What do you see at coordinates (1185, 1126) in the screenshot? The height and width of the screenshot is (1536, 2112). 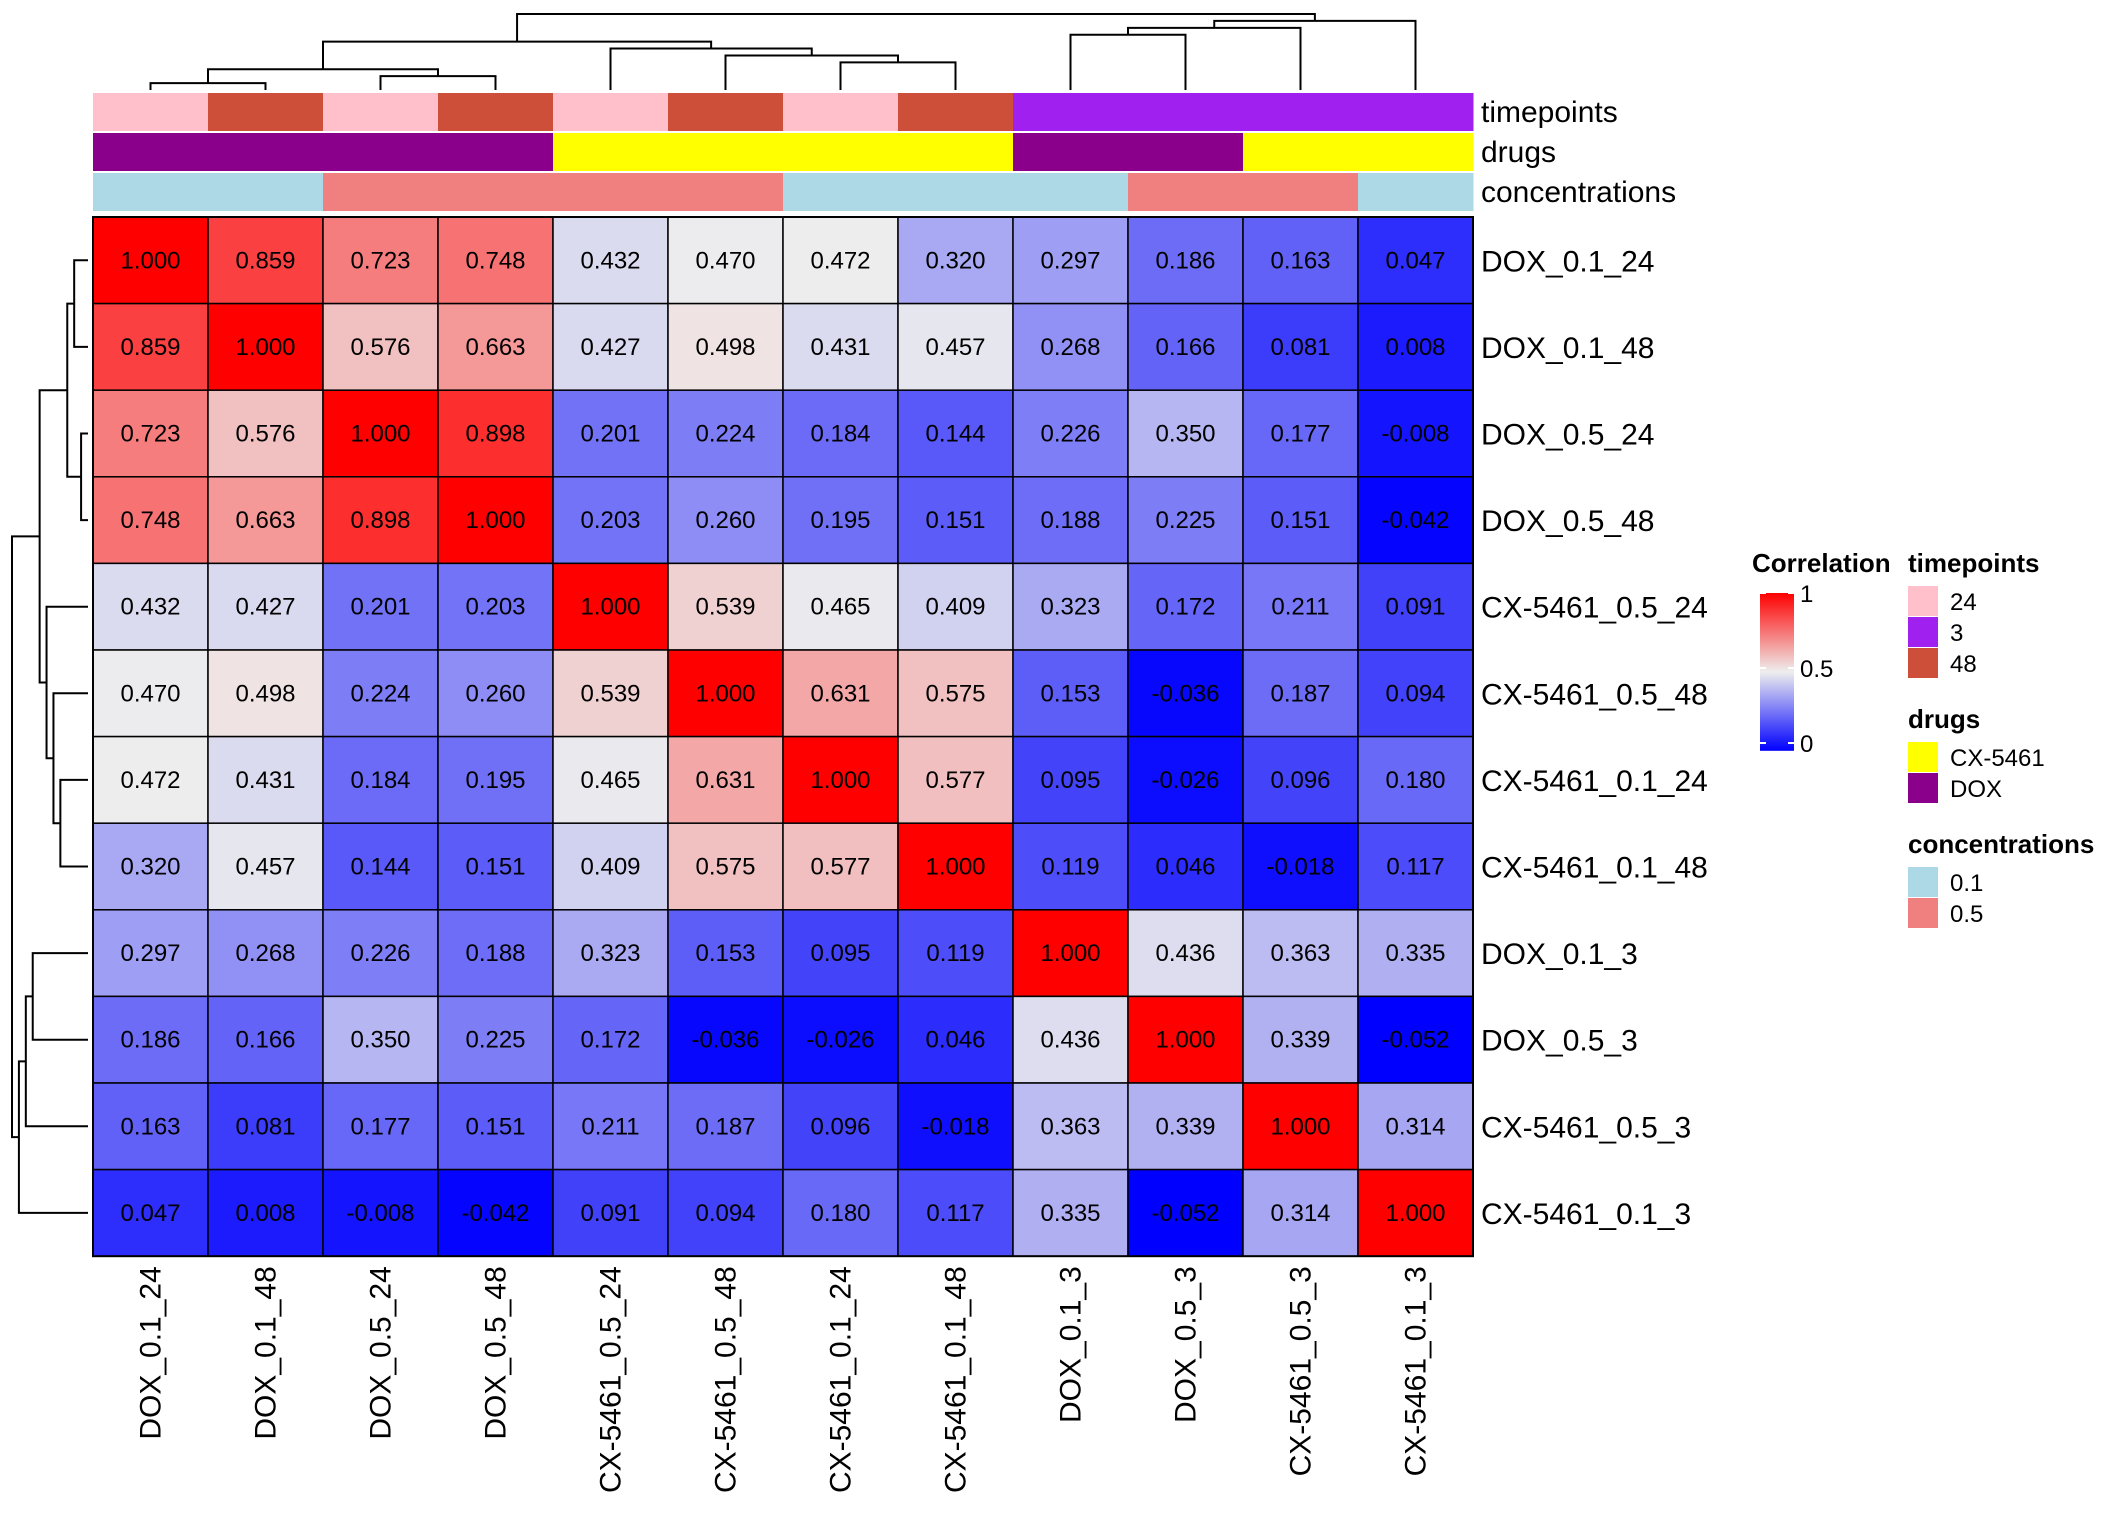 I see `cell-value-label: 0.339` at bounding box center [1185, 1126].